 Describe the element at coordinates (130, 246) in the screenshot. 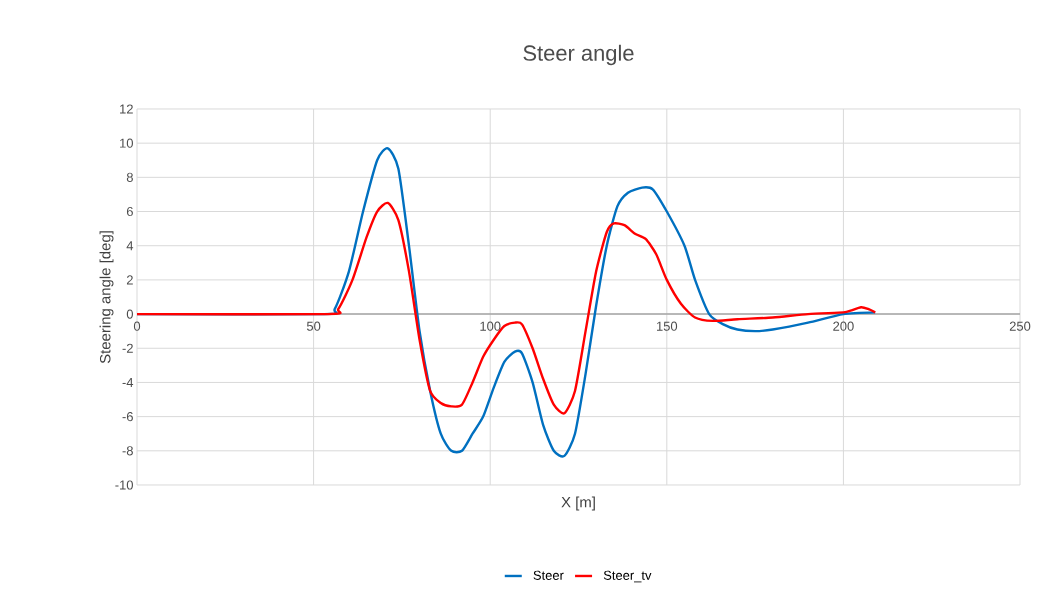

I see `y-tick-label: 4` at that location.